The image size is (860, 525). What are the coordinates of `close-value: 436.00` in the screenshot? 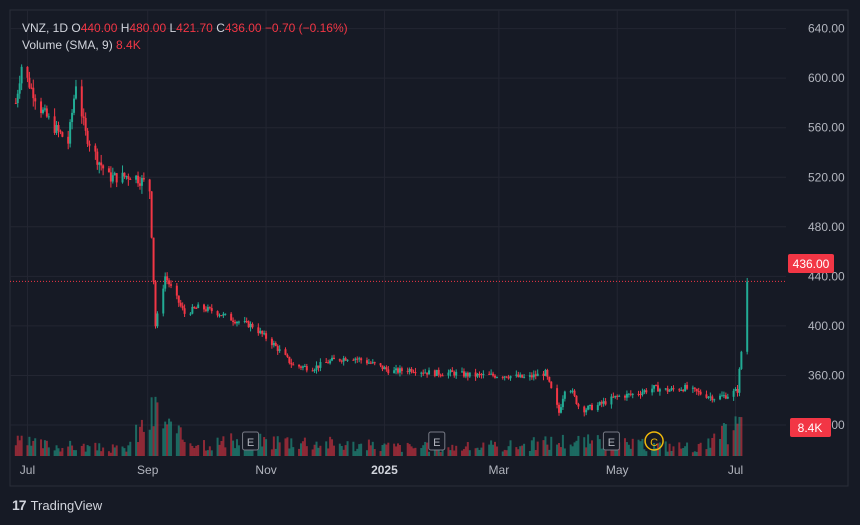 It's located at (243, 28).